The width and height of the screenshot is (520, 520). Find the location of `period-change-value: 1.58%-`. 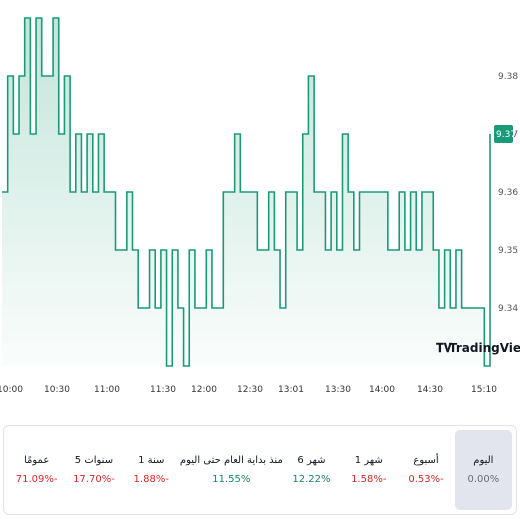

period-change-value: 1.58%- is located at coordinates (369, 479).